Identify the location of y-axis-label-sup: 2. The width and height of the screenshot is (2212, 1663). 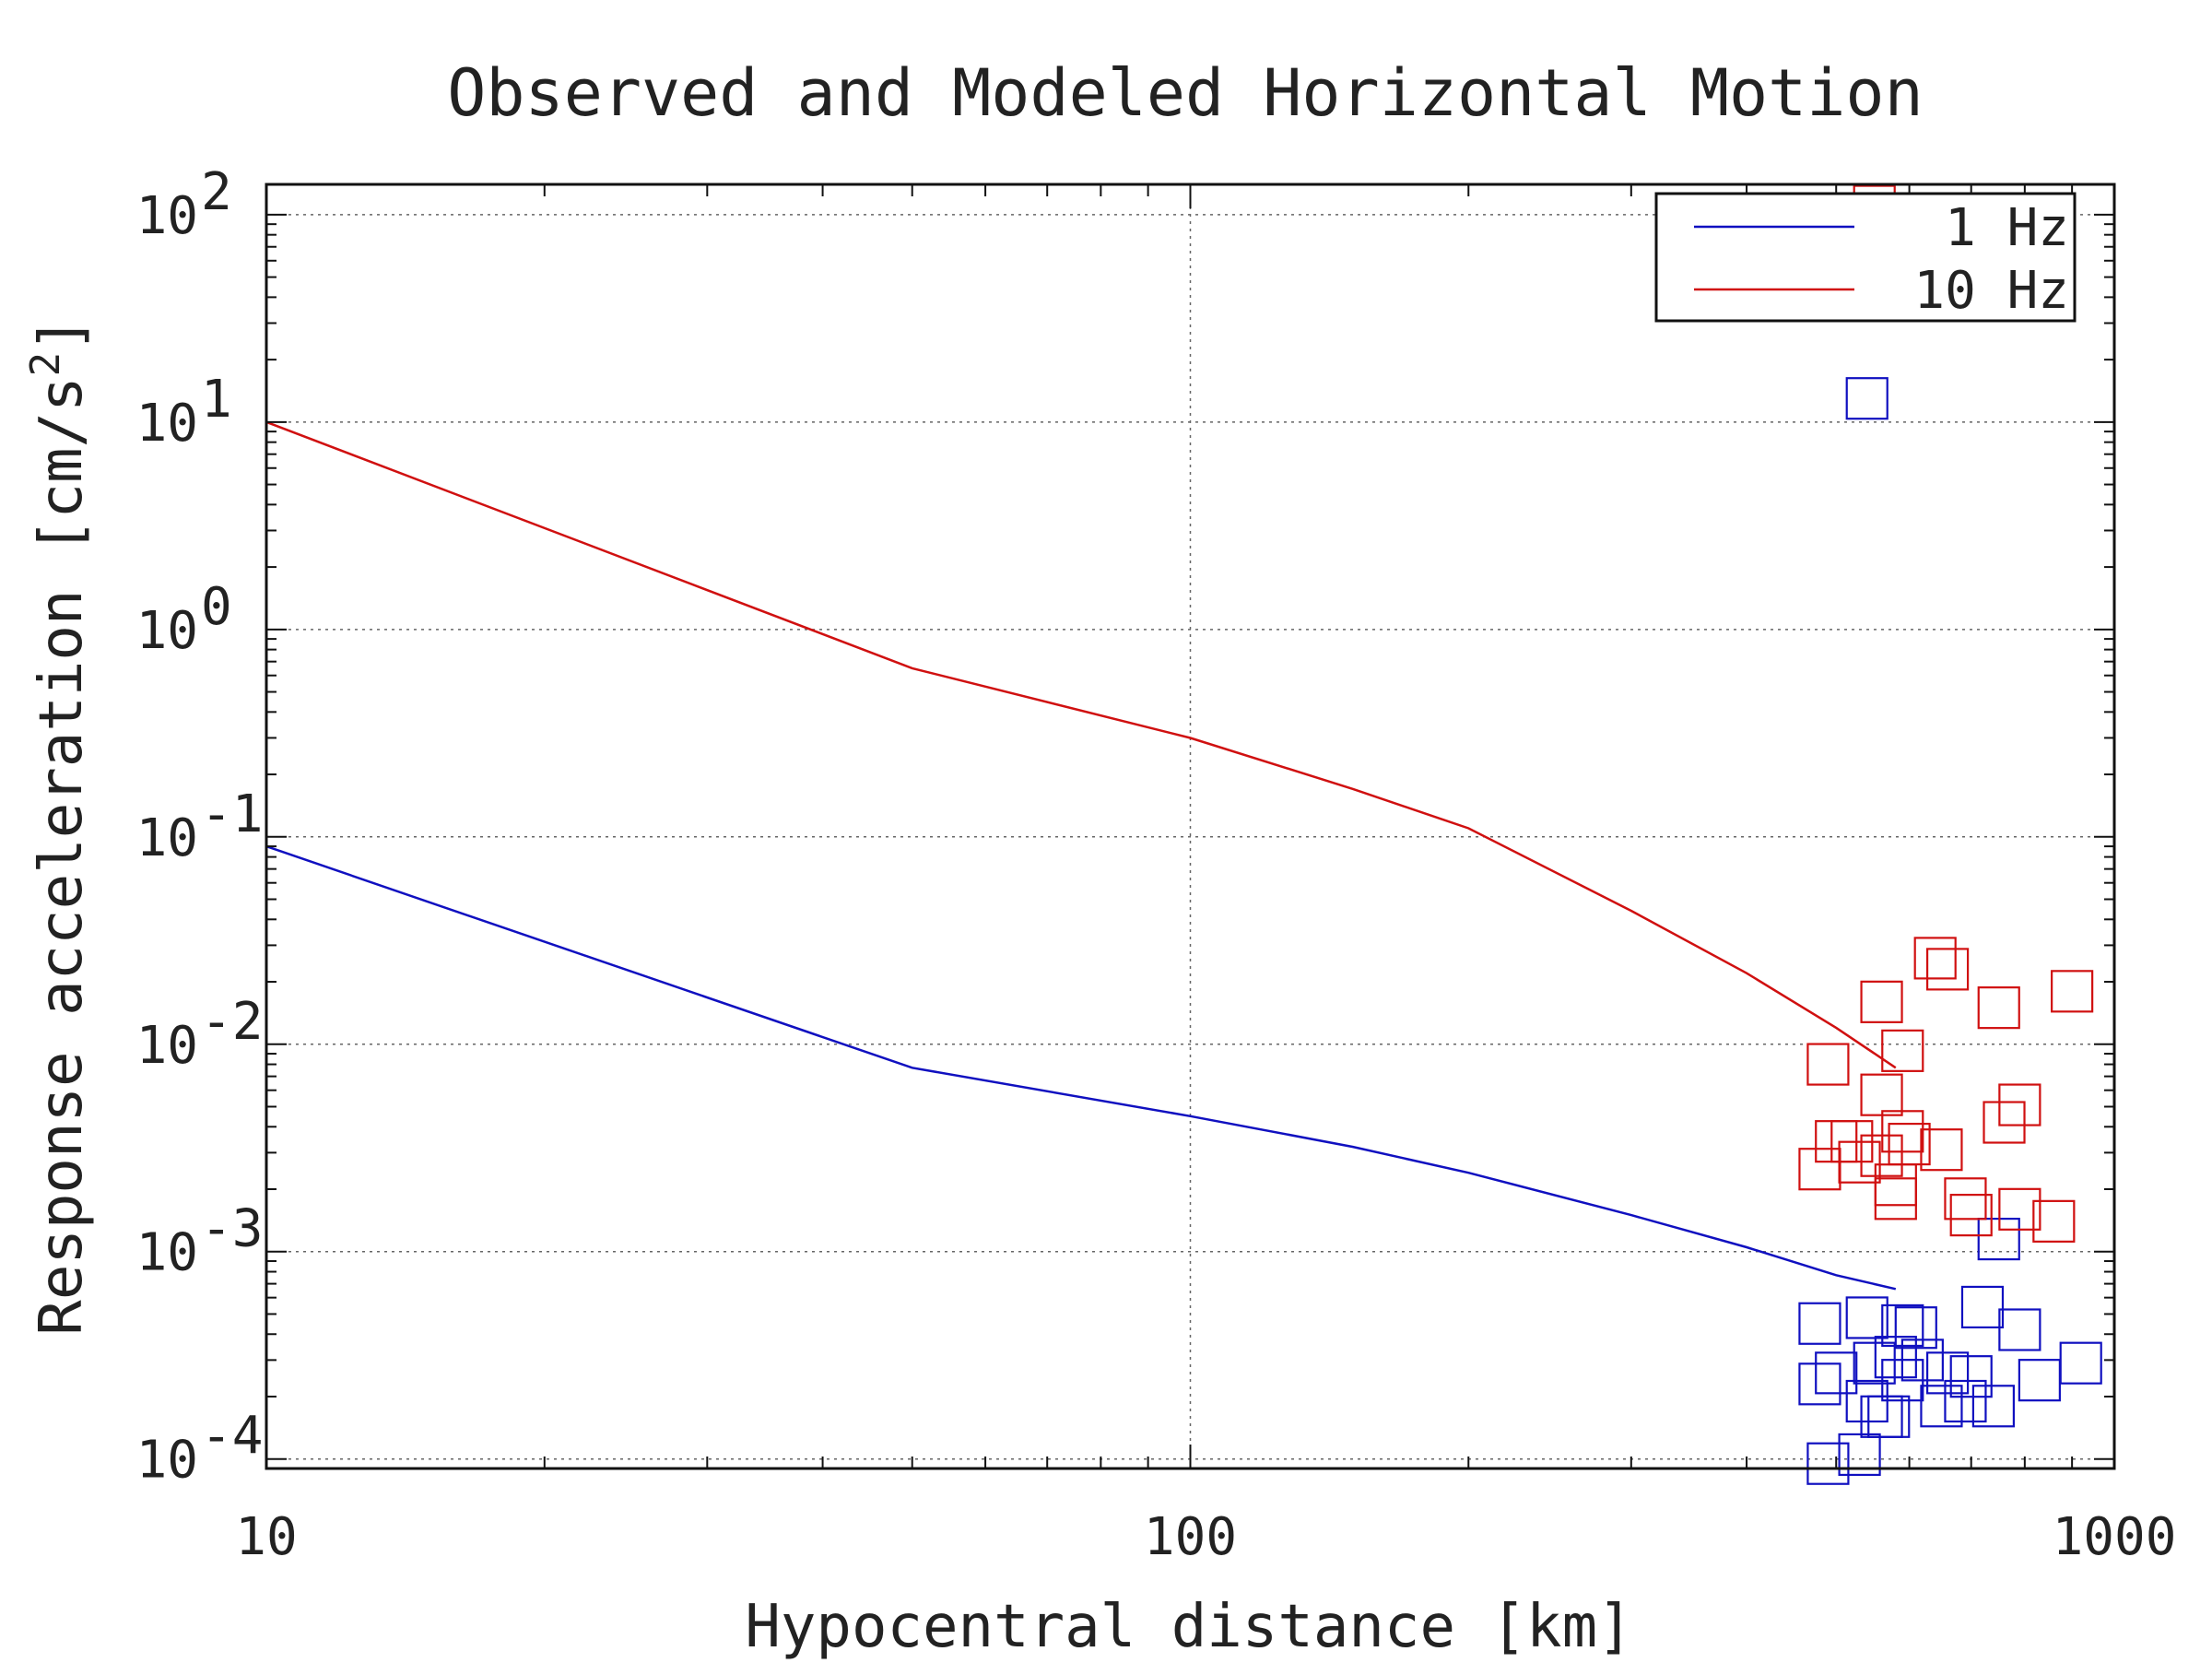
(45, 364).